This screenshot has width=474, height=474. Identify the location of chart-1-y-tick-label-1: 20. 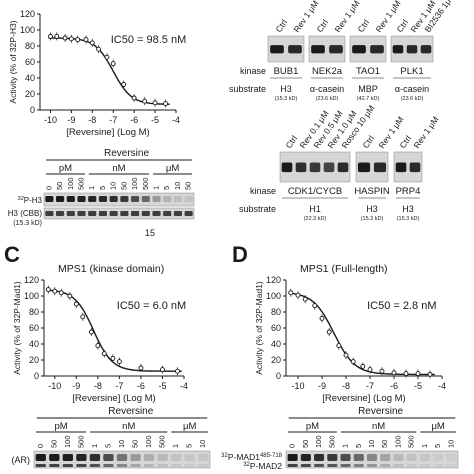
(34, 360).